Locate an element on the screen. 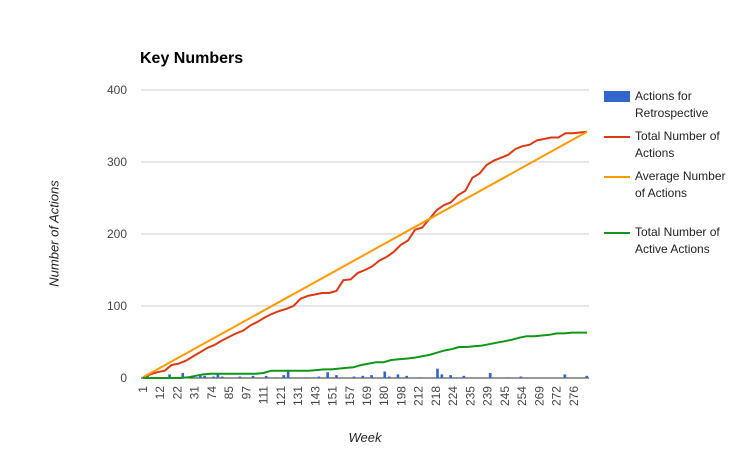 Image resolution: width=732 pixels, height=468 pixels. y-tick-label: 300 is located at coordinates (117, 162).